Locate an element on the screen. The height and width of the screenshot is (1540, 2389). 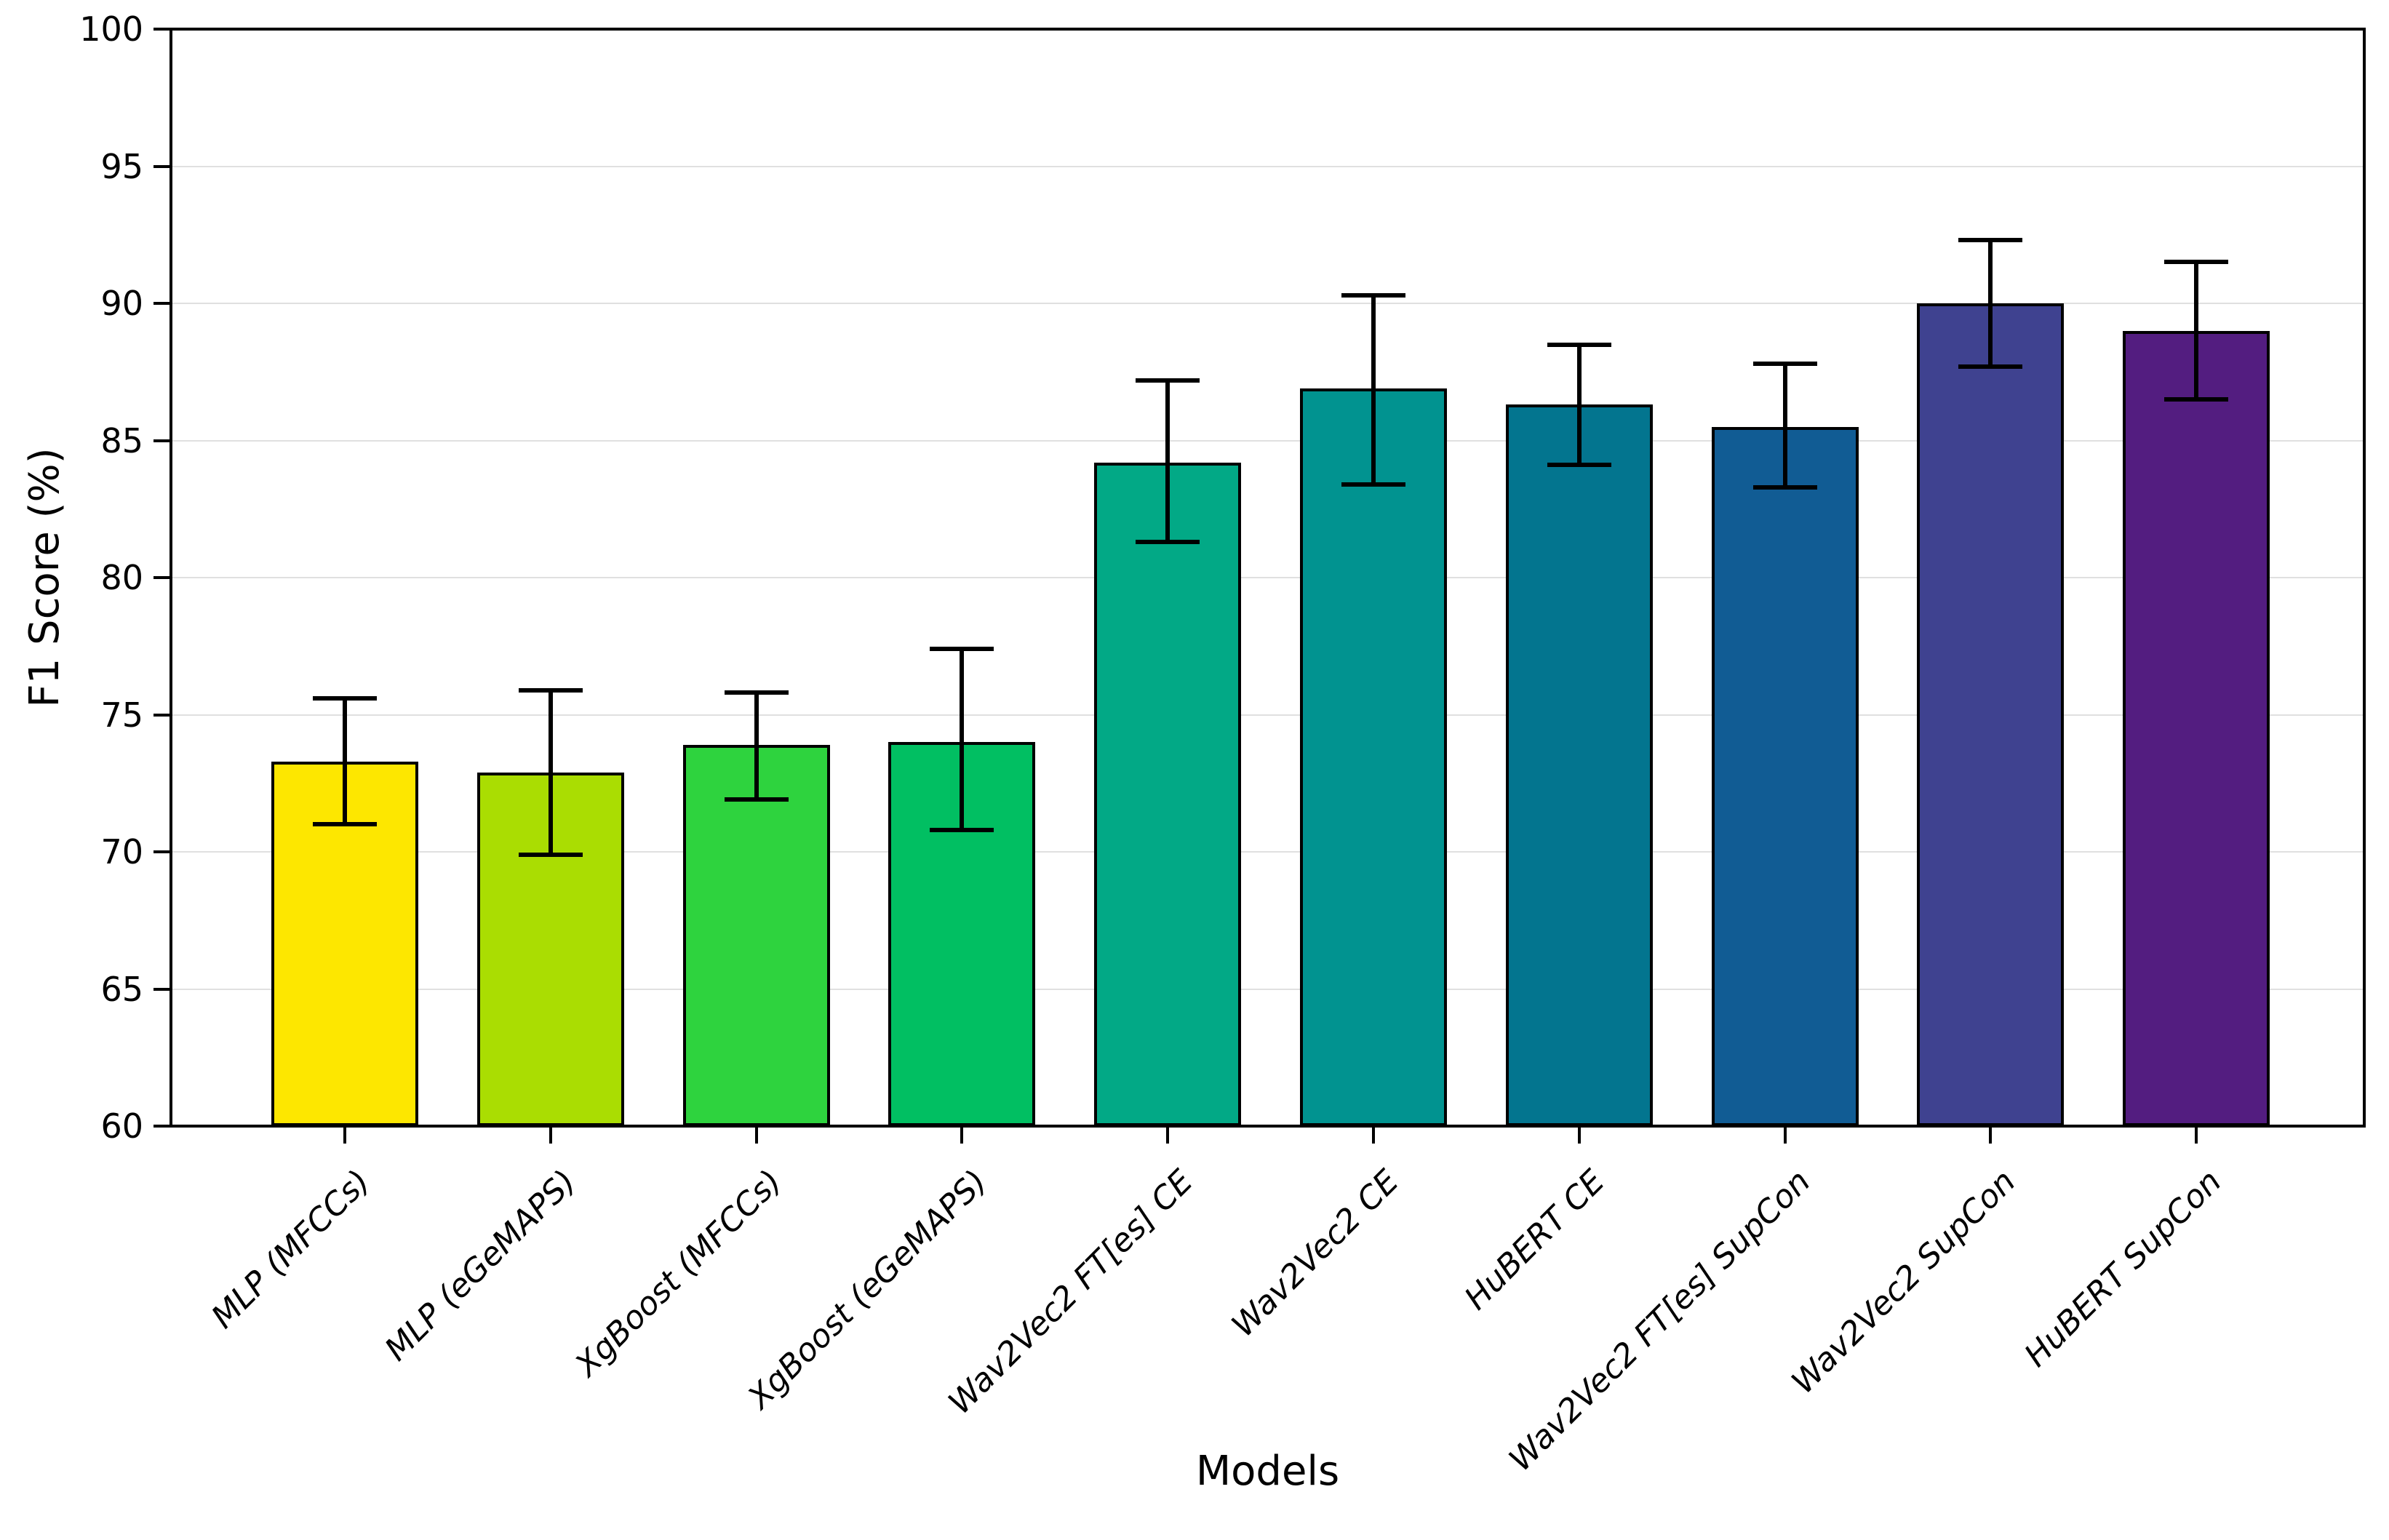
x-tick-mark-mlp-mfccs is located at coordinates (344, 1136).